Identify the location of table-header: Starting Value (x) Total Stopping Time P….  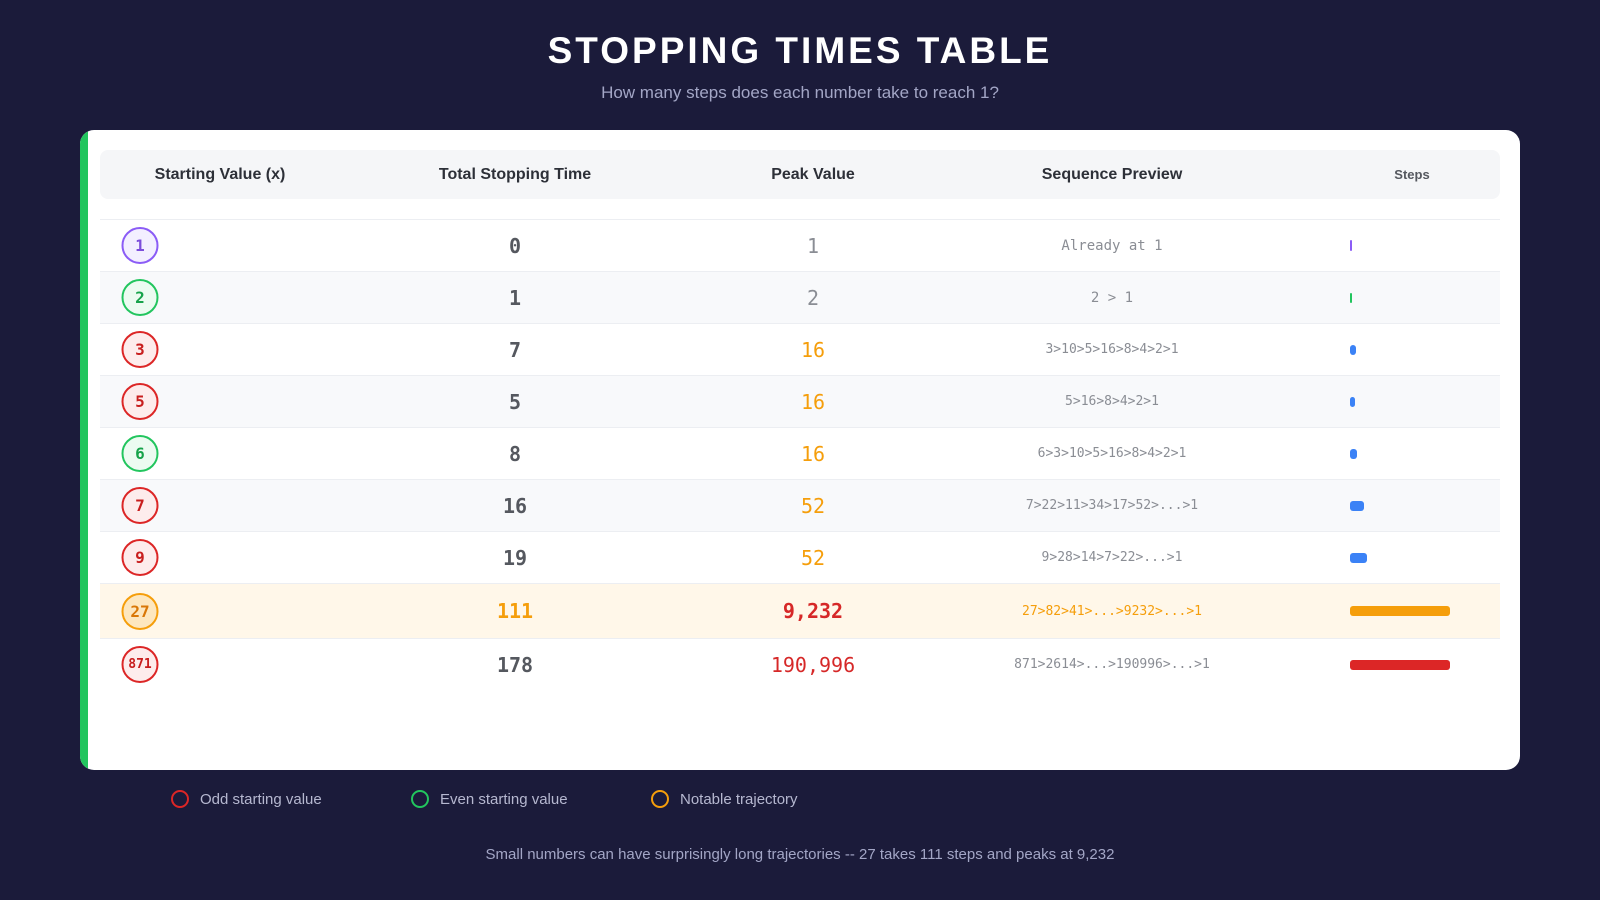
(800, 174).